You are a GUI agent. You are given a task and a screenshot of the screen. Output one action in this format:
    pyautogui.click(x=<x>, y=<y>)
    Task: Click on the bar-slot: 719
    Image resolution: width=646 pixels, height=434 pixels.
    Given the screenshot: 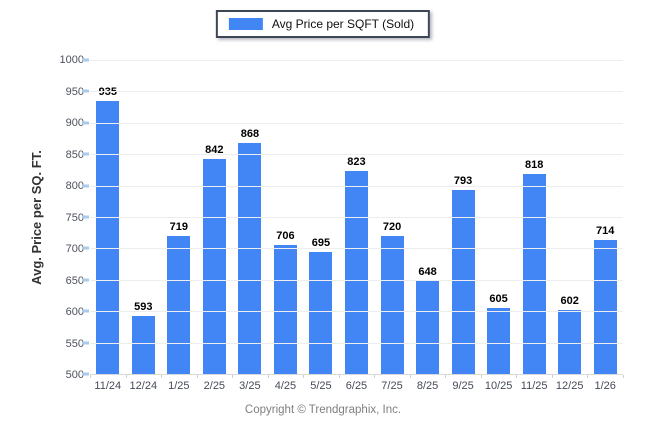 What is the action you would take?
    pyautogui.click(x=179, y=217)
    